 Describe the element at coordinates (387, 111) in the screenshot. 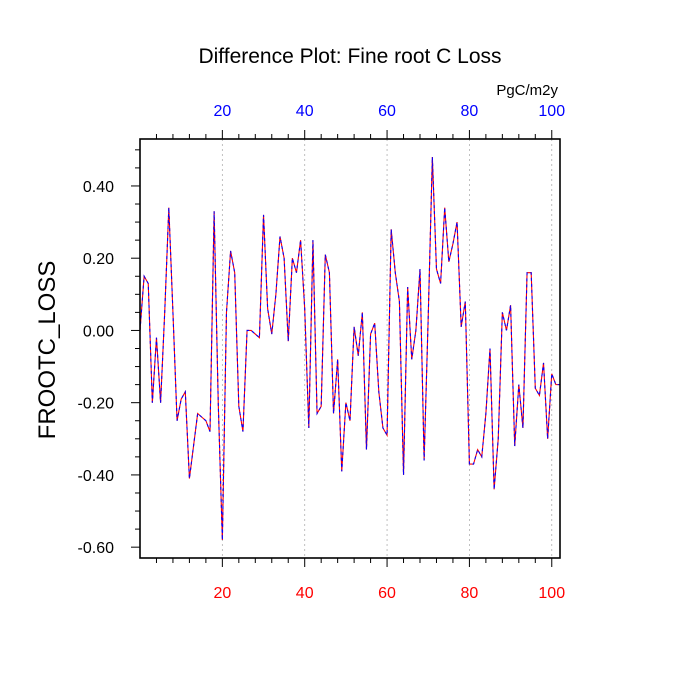

I see `x-tick-label-top: 60` at that location.